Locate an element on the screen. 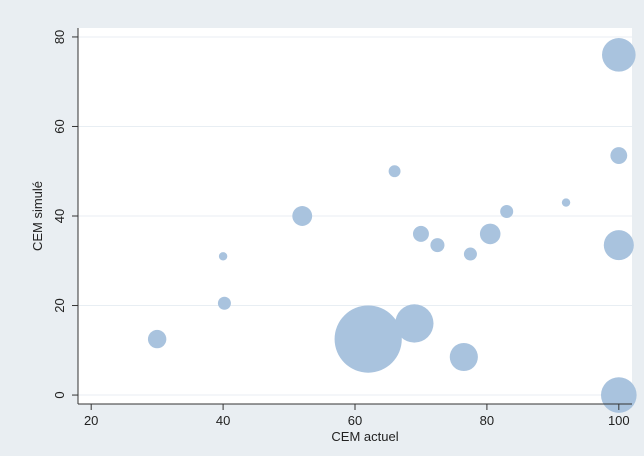 This screenshot has height=456, width=644. y-axis-title: CEM simulé is located at coordinates (37, 216).